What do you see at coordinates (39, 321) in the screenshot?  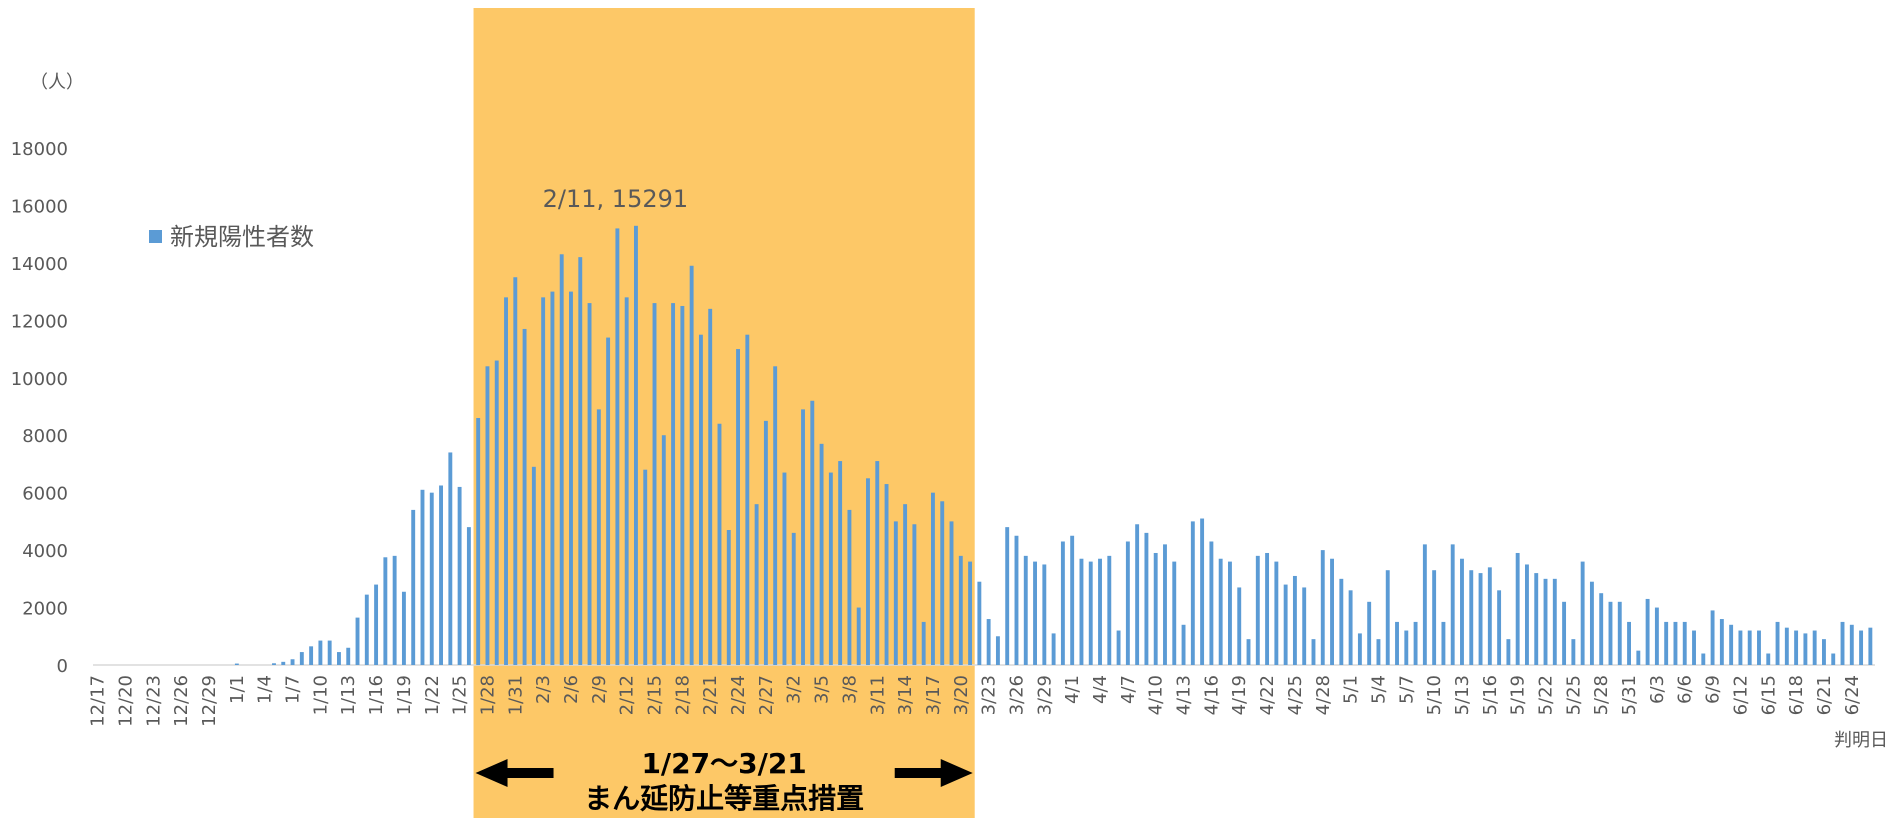 I see `y-tick-label: 12000` at bounding box center [39, 321].